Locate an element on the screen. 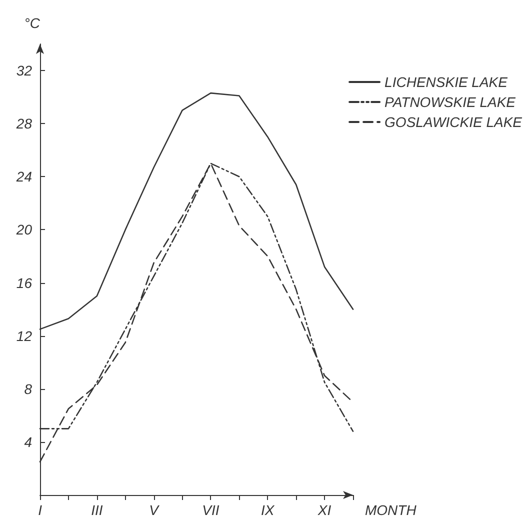  legend-label: GOSLAWICKIE LAKE is located at coordinates (453, 122).